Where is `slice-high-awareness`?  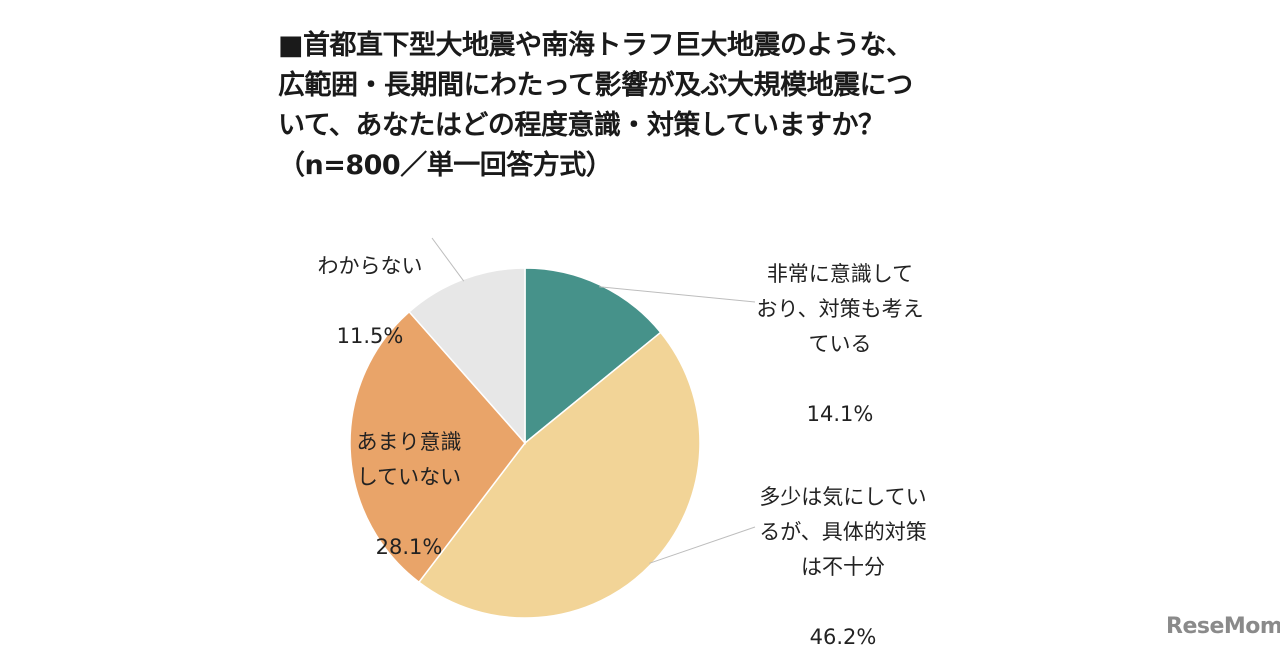 slice-high-awareness is located at coordinates (593, 356).